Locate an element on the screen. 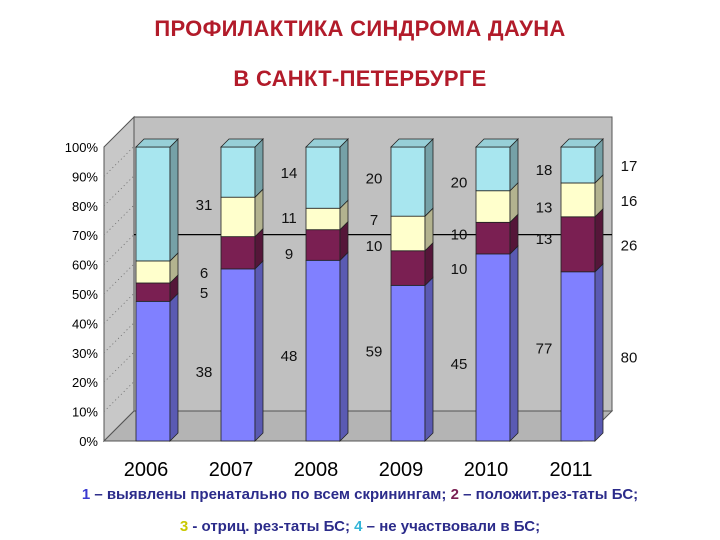  chart-title-line-2: В САНКТ-ПЕТЕРБУРГЕ is located at coordinates (360, 78).